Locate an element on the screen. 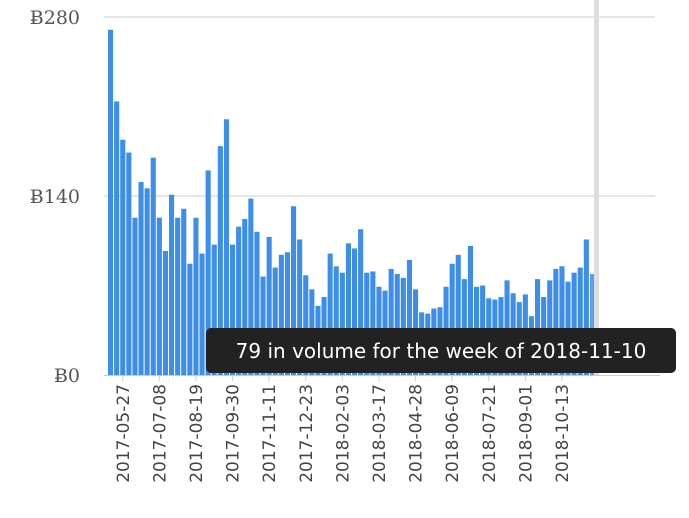  y-tick-label: Ƀ0 is located at coordinates (67, 376).